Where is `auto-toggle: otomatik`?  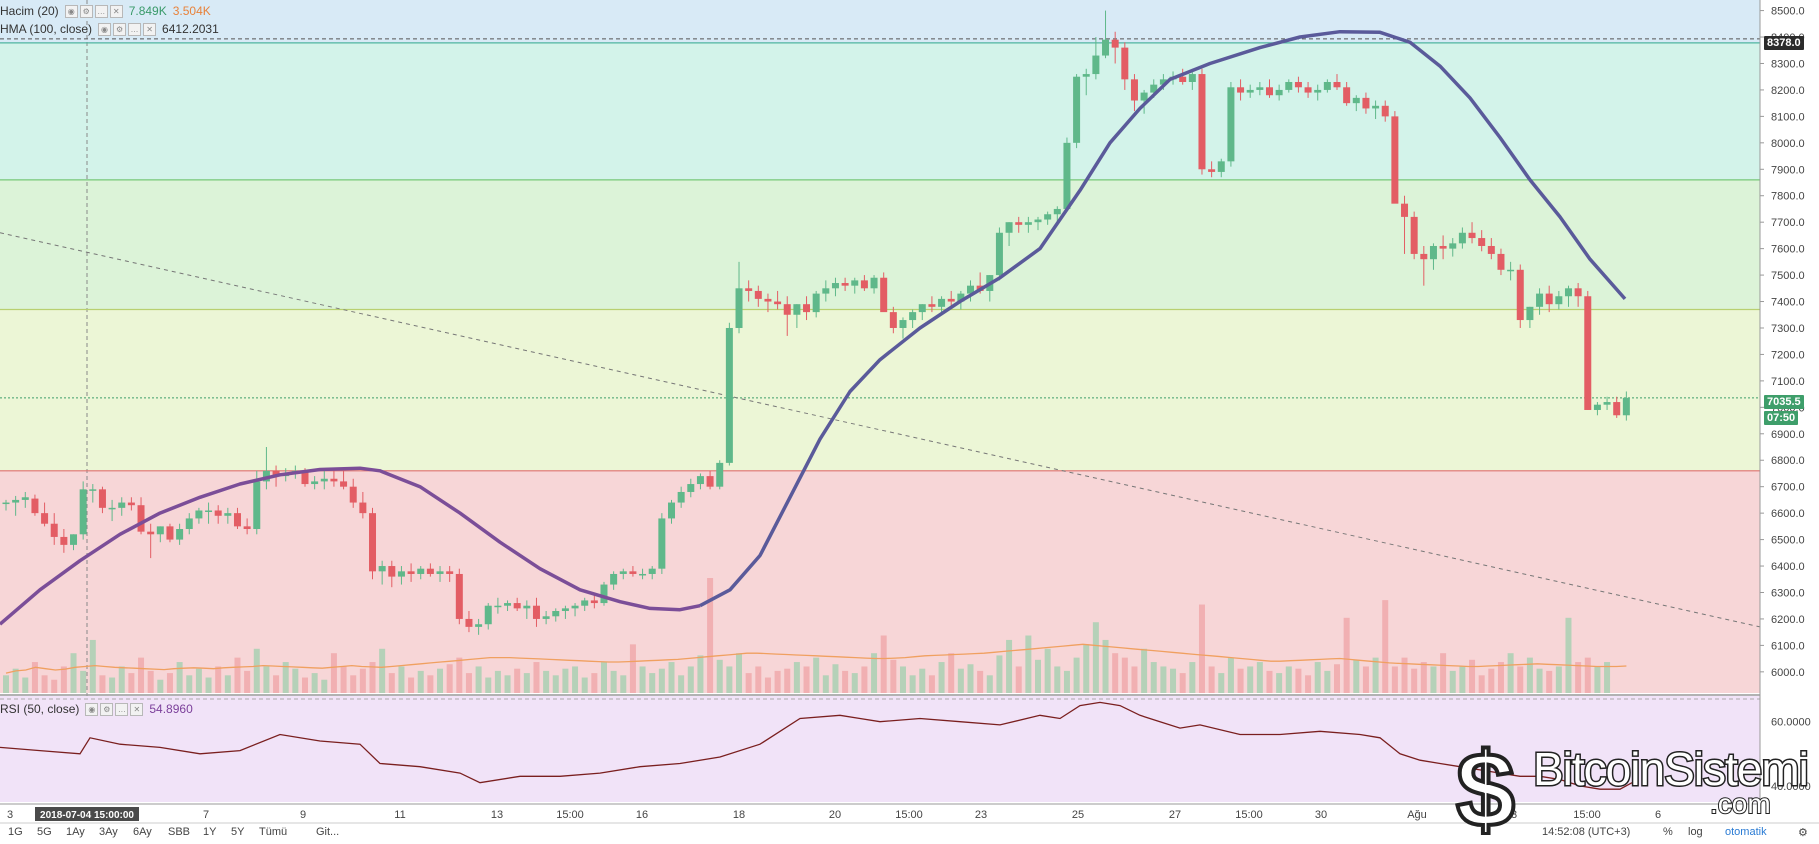 auto-toggle: otomatik is located at coordinates (1746, 832).